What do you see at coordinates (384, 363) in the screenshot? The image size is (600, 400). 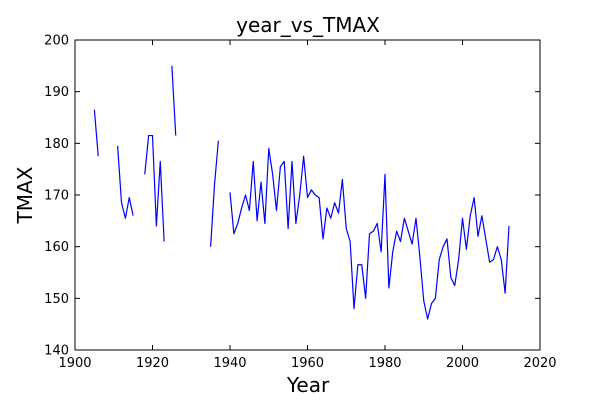 I see `x-tick-label: 1980` at bounding box center [384, 363].